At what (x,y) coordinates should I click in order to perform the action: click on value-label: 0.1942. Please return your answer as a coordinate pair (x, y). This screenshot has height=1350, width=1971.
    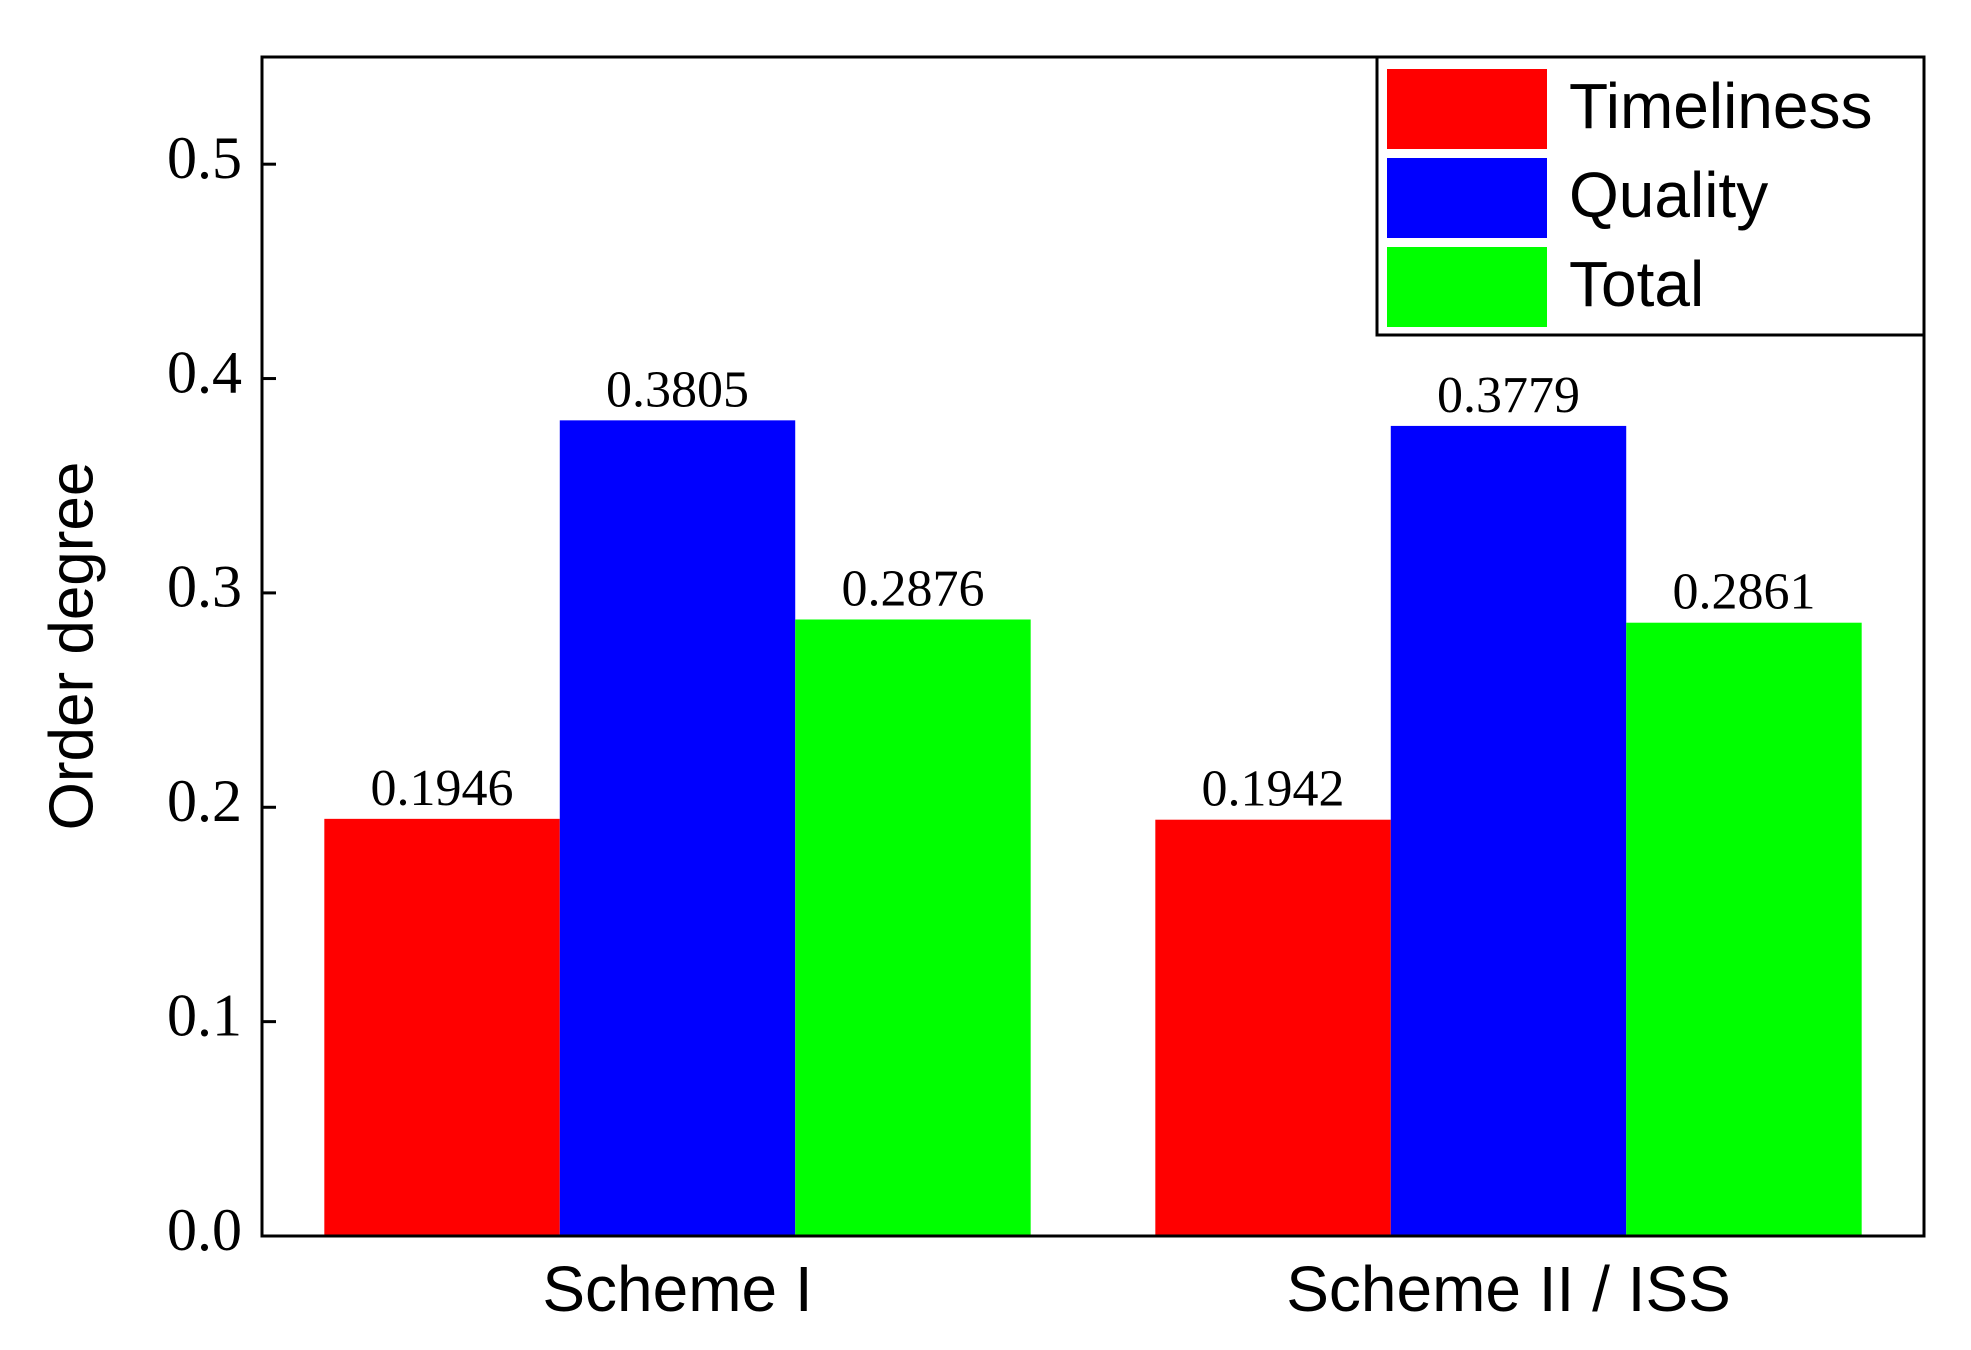
    Looking at the image, I should click on (1273, 789).